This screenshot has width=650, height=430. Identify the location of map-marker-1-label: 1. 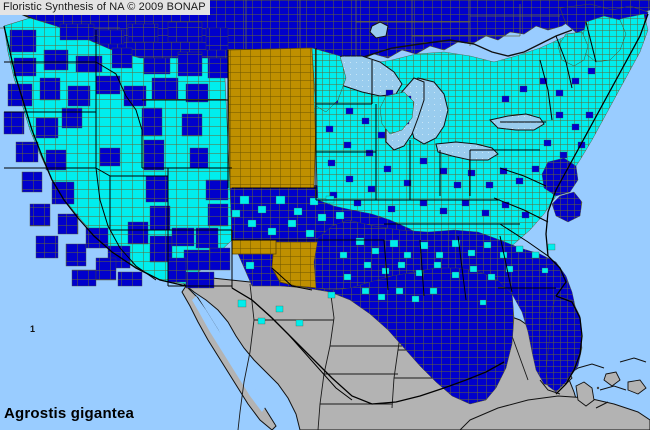
(33, 329).